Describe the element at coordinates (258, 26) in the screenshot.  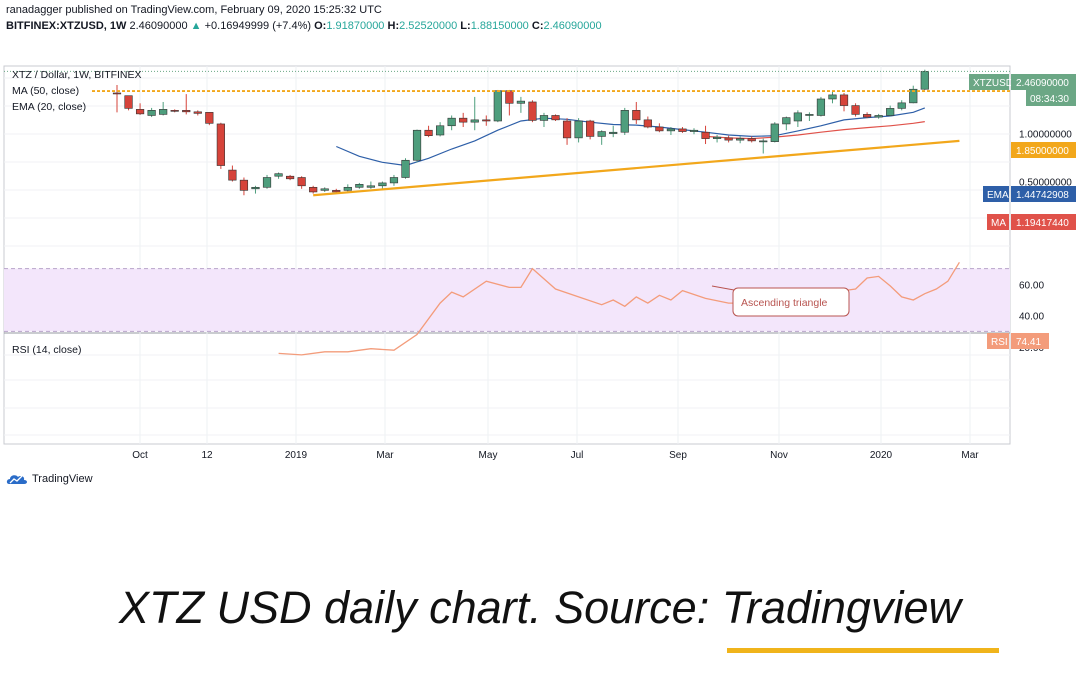
I see `price-change: +0.16949999 (+7.4%)` at that location.